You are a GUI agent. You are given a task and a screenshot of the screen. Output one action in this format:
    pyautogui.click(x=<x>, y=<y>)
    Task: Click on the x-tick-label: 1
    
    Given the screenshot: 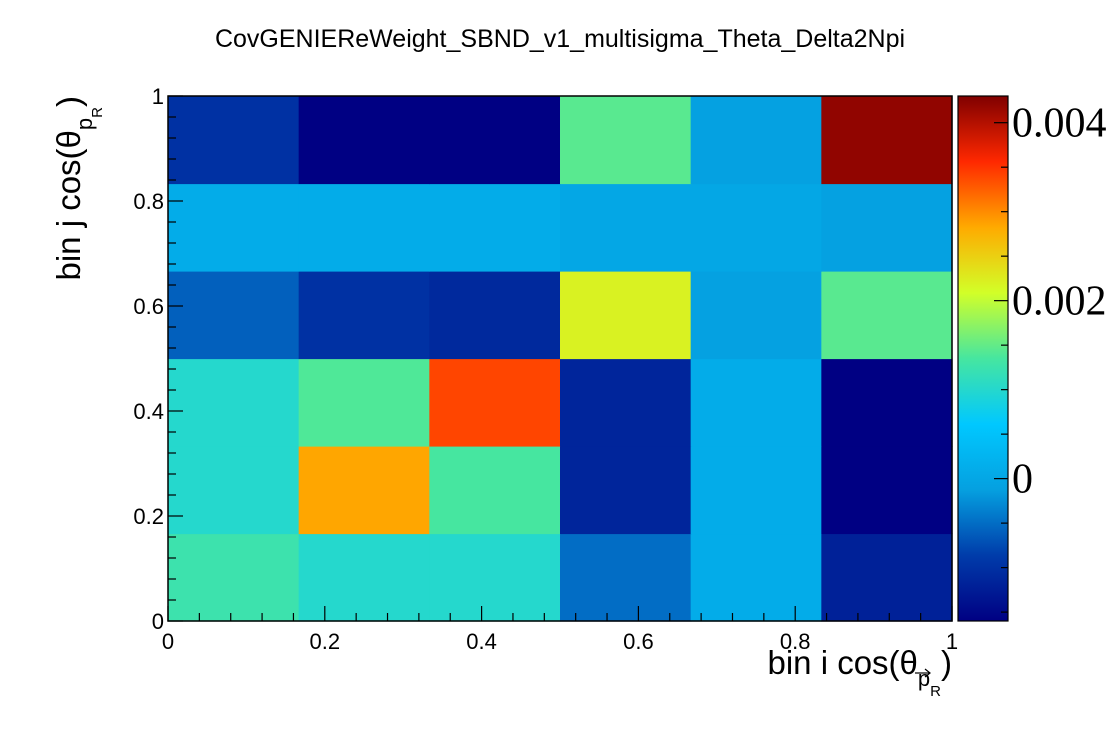 What is the action you would take?
    pyautogui.click(x=952, y=641)
    